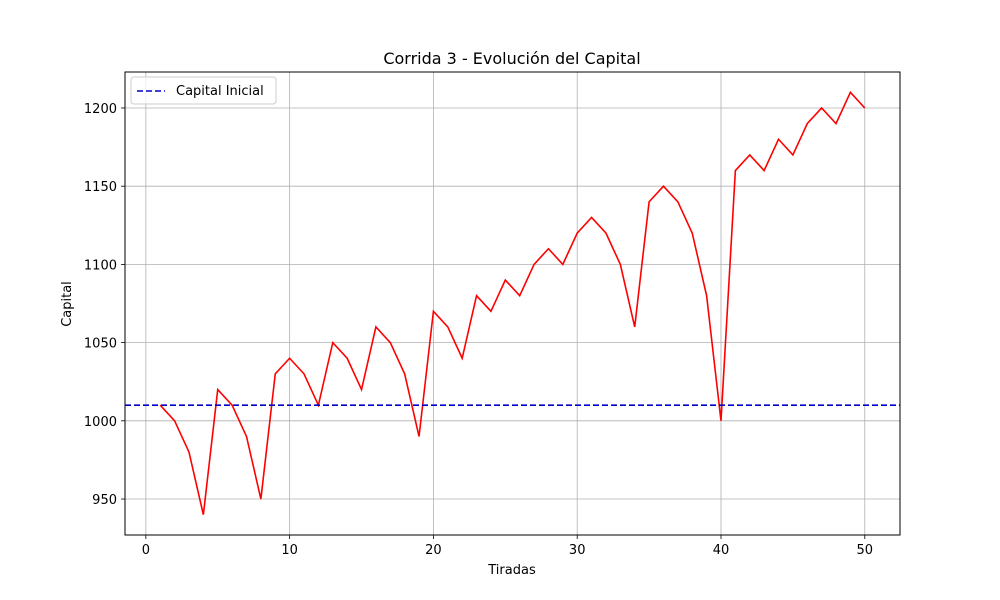 The height and width of the screenshot is (600, 1000). I want to click on x-axis-label: Tiradas, so click(511, 570).